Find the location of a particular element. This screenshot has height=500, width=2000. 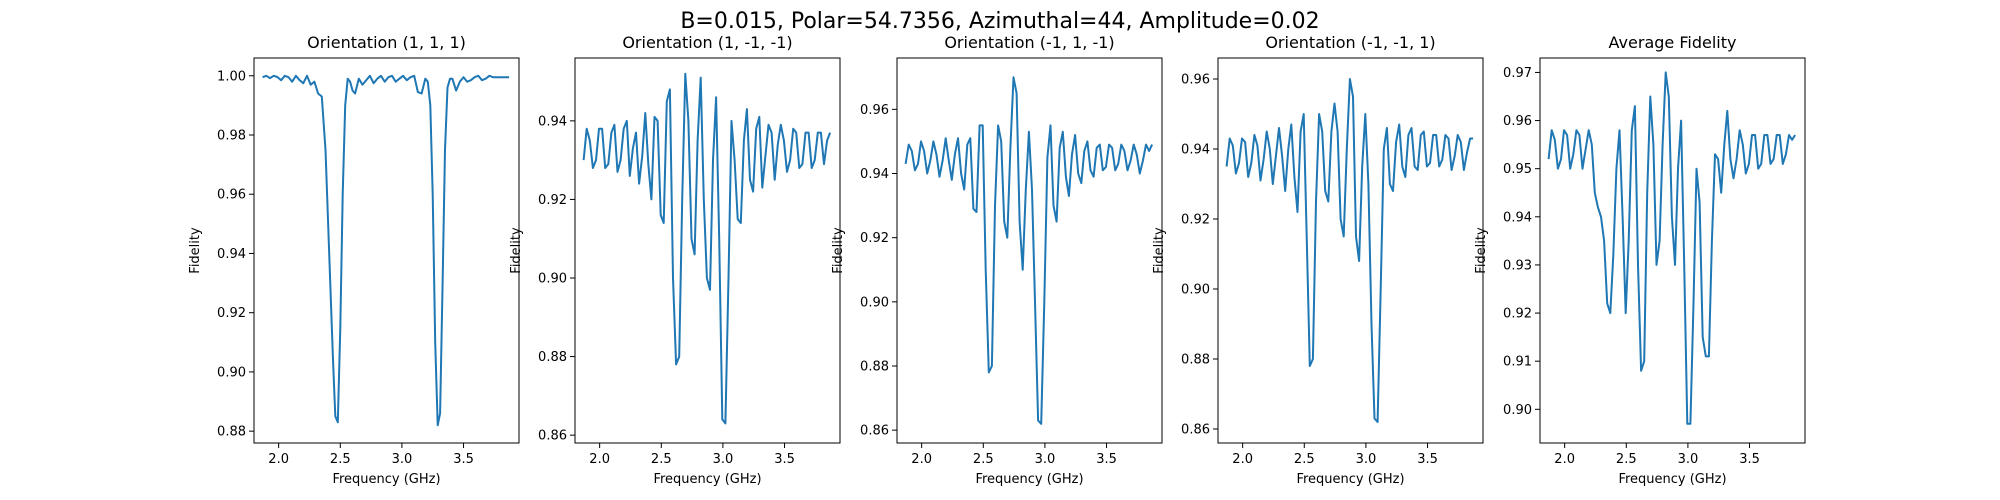

y-tick-label: 0.93 is located at coordinates (1517, 265).